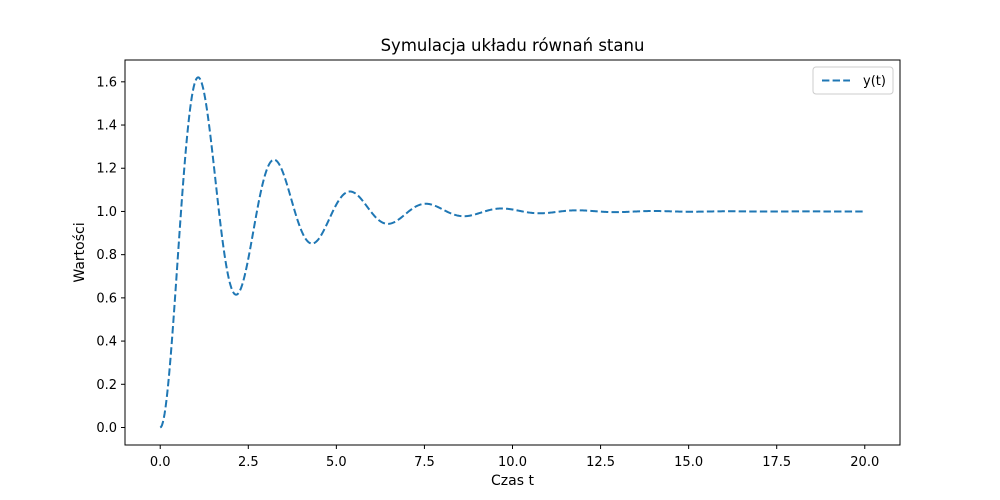 Image resolution: width=1000 pixels, height=500 pixels. Describe the element at coordinates (106, 82) in the screenshot. I see `y-tick-label: 1.6` at that location.